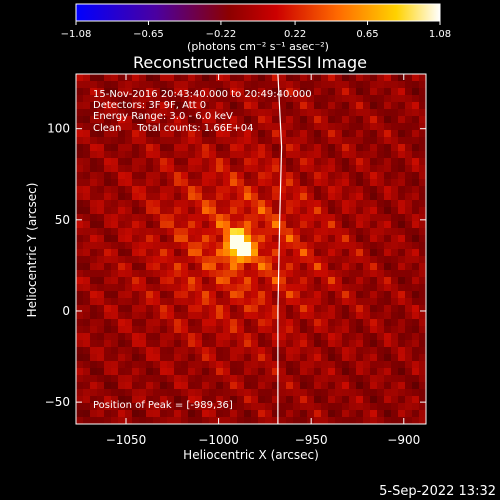 The width and height of the screenshot is (500, 500). Describe the element at coordinates (173, 128) in the screenshot. I see `annotation-total-counts: Clean Total counts: 1.66E+04` at that location.